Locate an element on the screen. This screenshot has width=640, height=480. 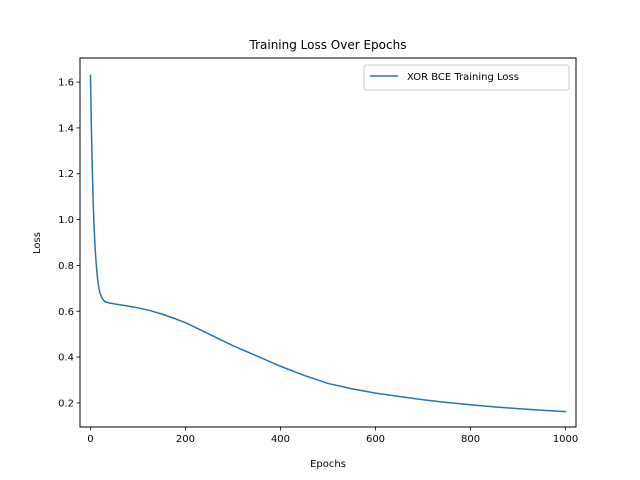
x-tick-label: 400 is located at coordinates (280, 439).